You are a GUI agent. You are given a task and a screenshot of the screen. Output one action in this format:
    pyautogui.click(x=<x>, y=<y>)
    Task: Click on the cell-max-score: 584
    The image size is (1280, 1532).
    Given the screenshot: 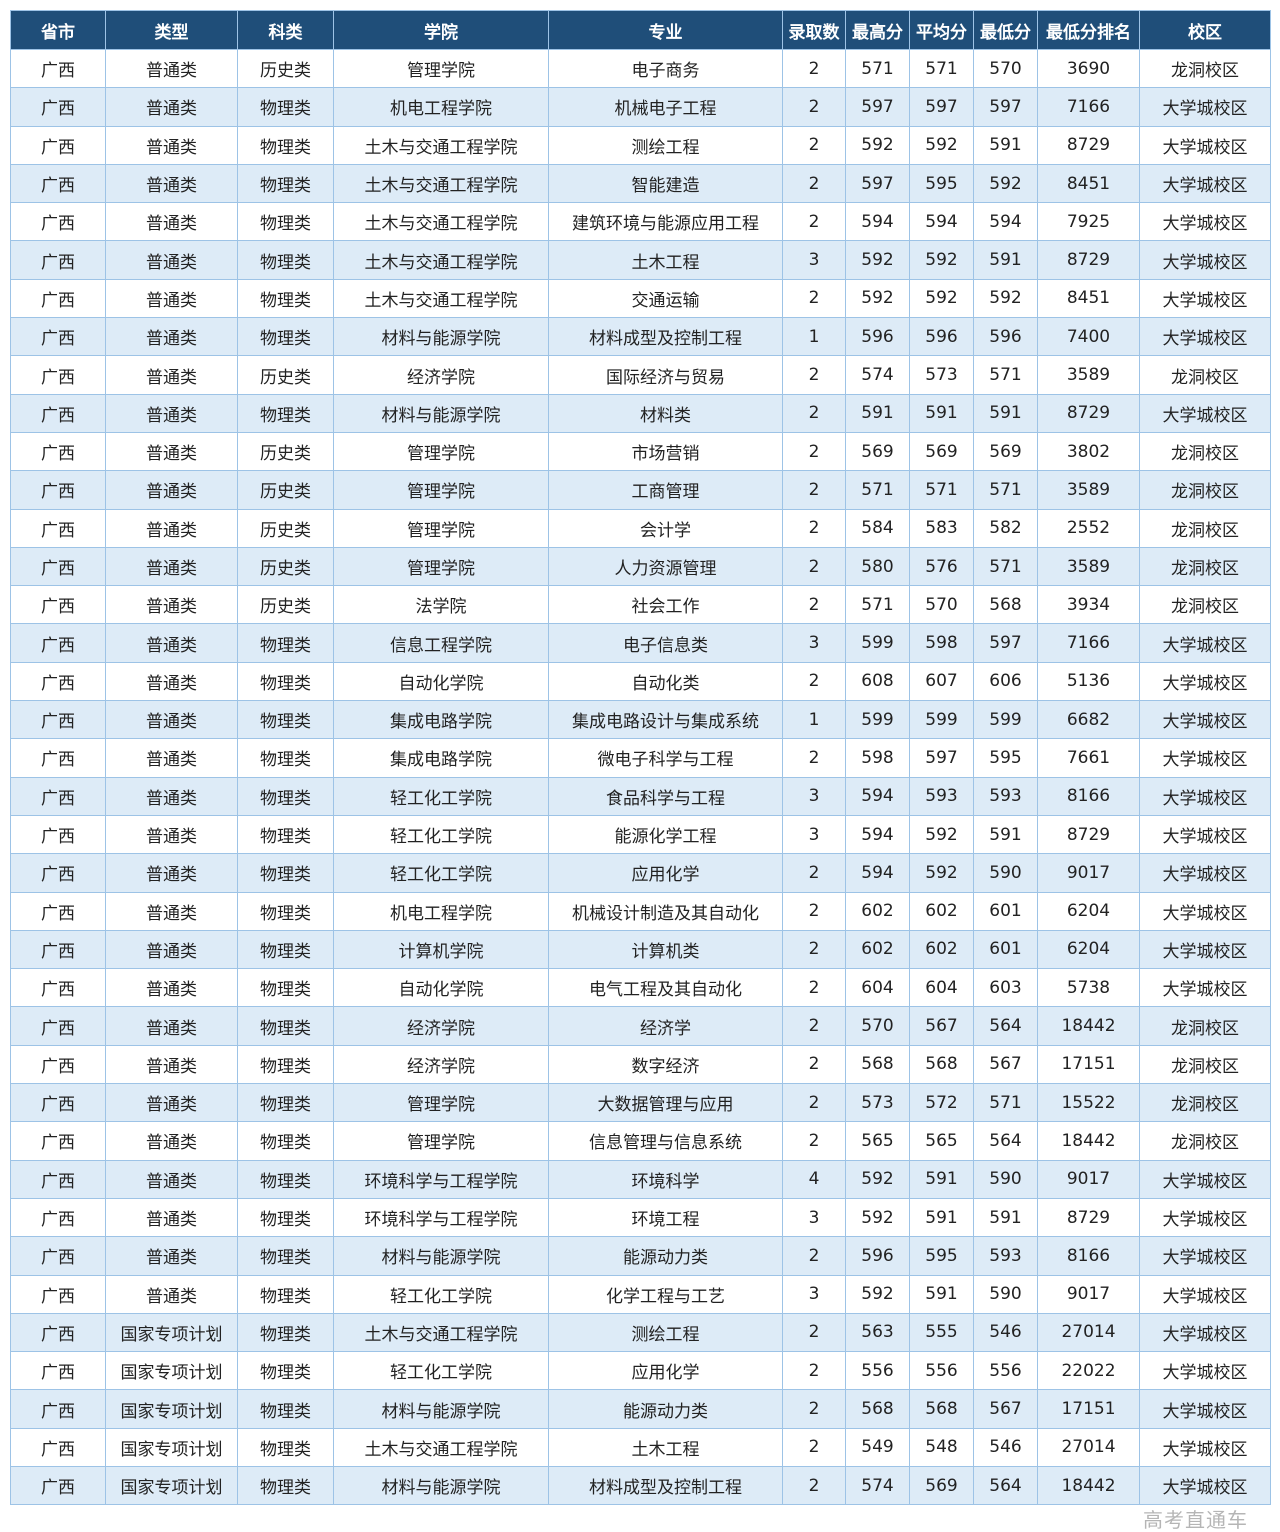 What is the action you would take?
    pyautogui.click(x=877, y=528)
    